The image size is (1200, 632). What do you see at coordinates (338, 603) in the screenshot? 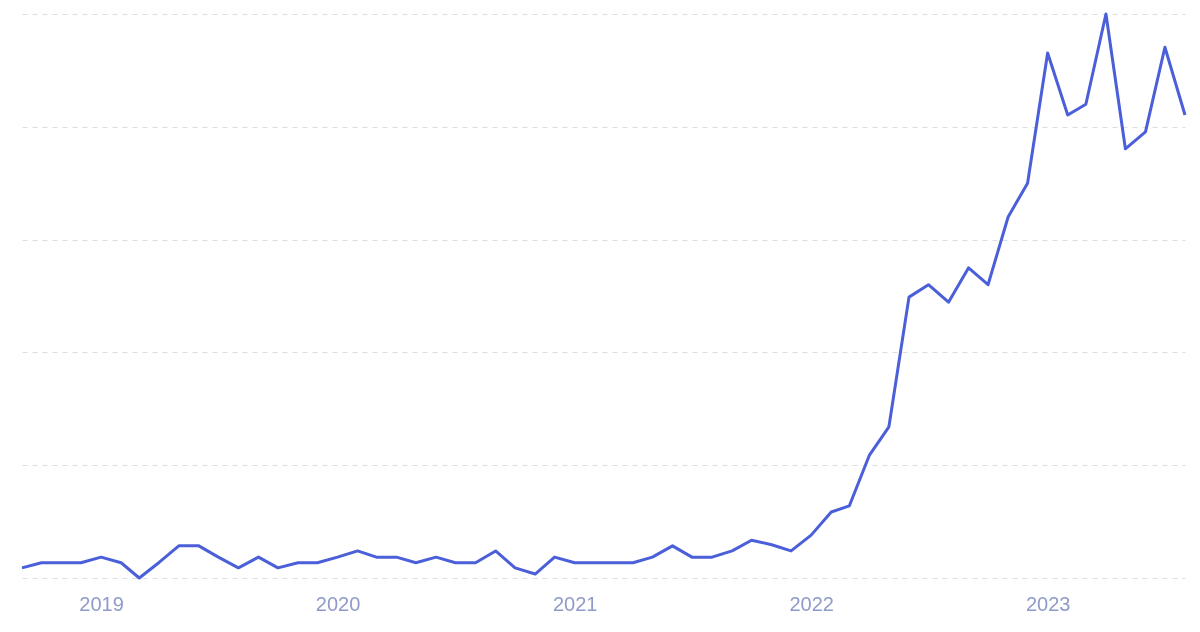
I see `x-tick-label: 2020` at bounding box center [338, 603].